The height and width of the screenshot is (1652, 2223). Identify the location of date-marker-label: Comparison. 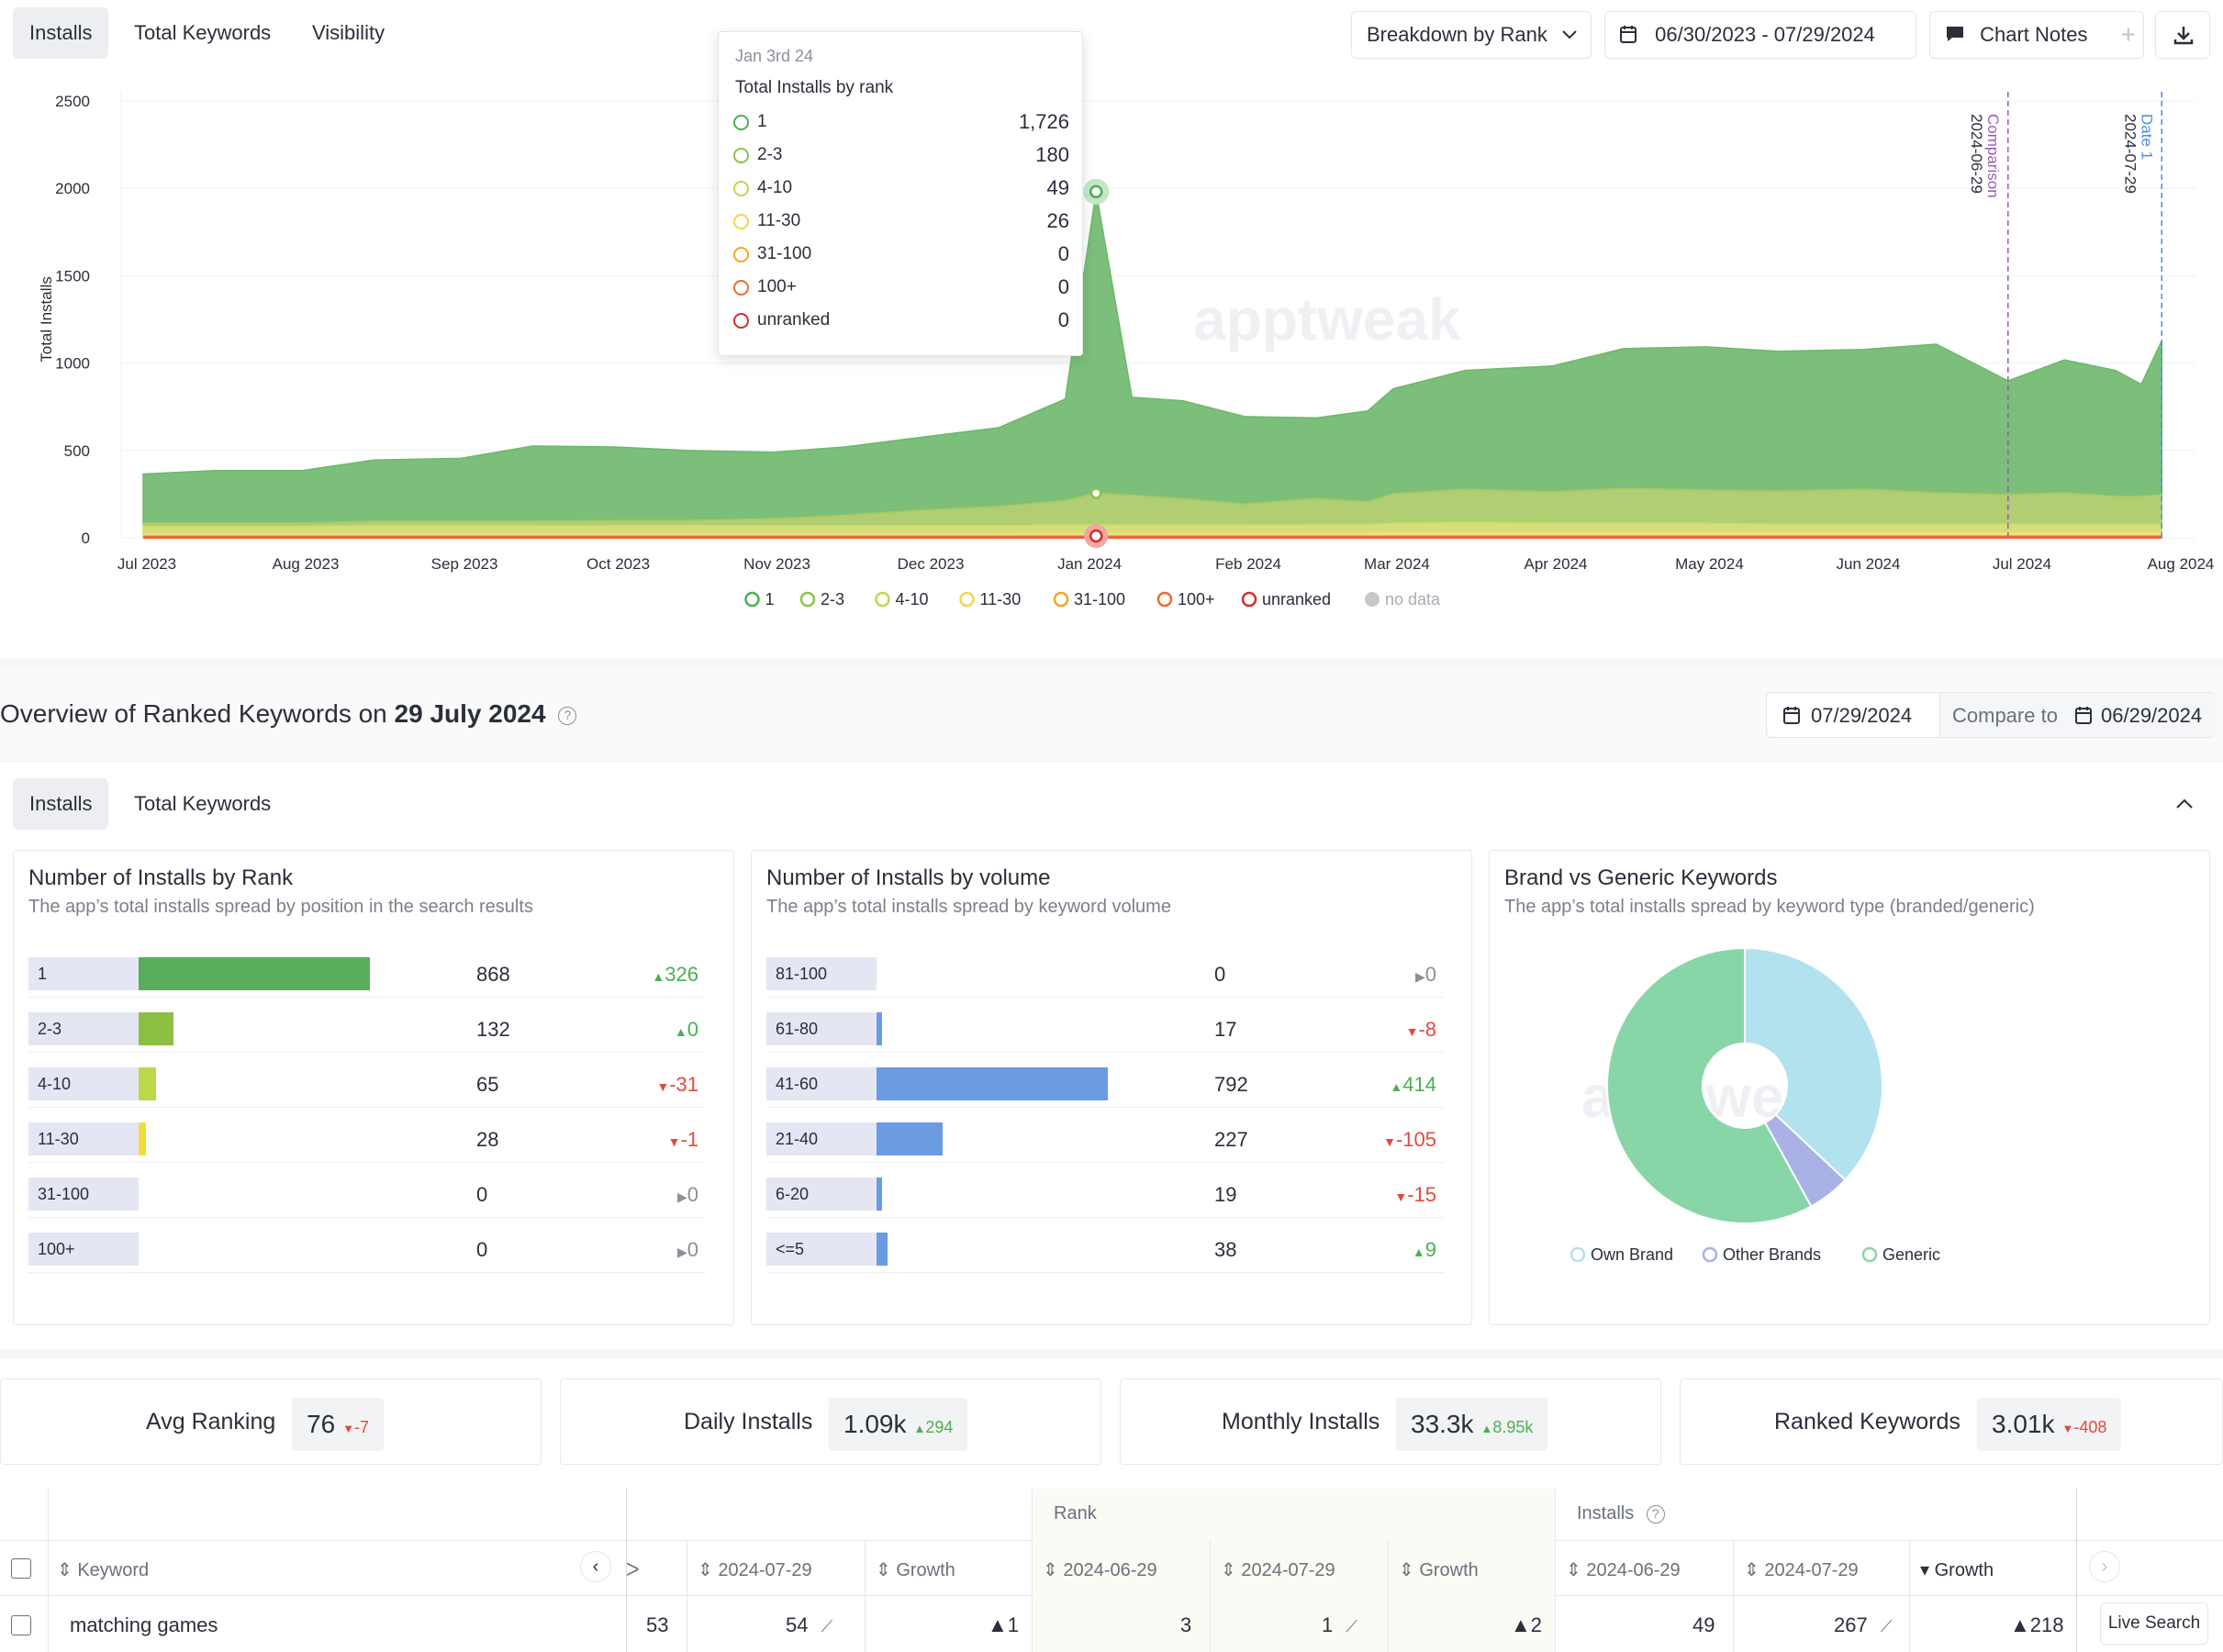
(1993, 156).